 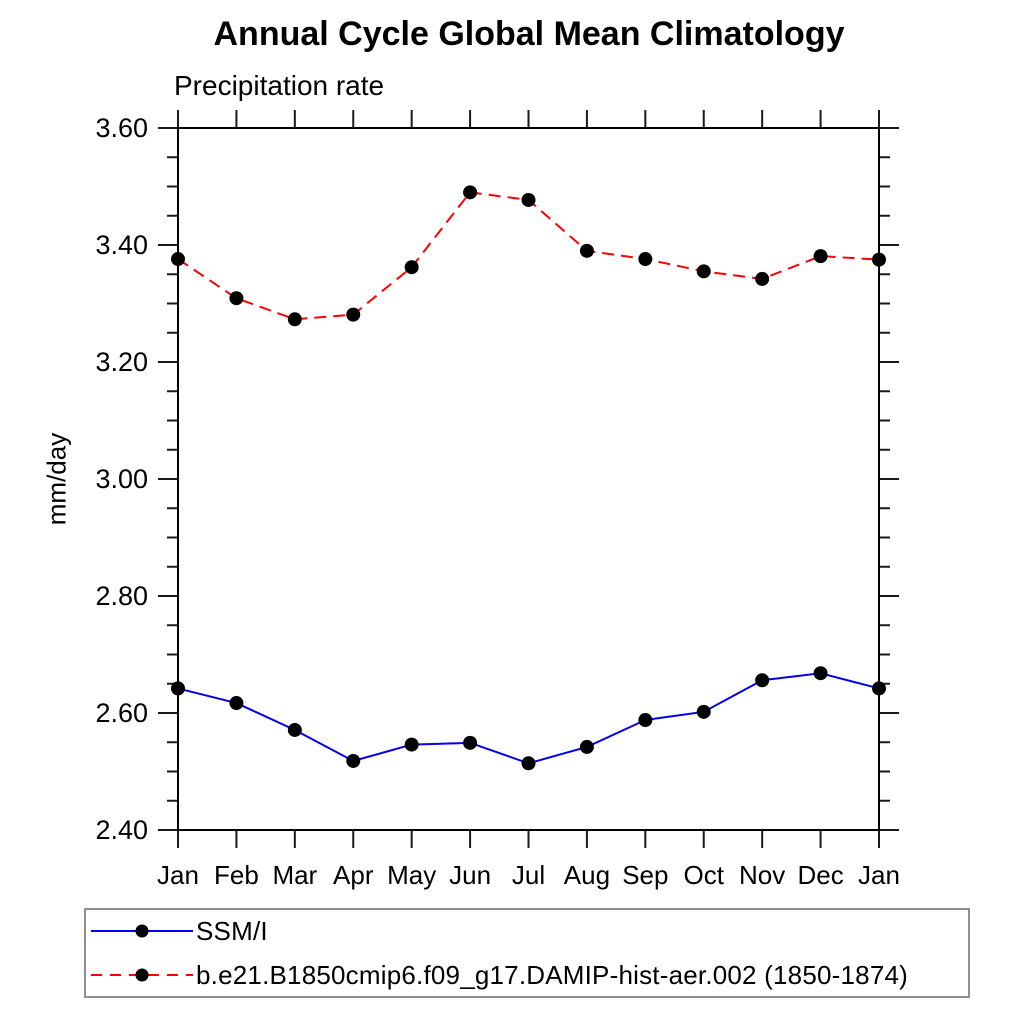 I want to click on chart-title: Annual Cycle Global Mean Climatology, so click(x=529, y=34).